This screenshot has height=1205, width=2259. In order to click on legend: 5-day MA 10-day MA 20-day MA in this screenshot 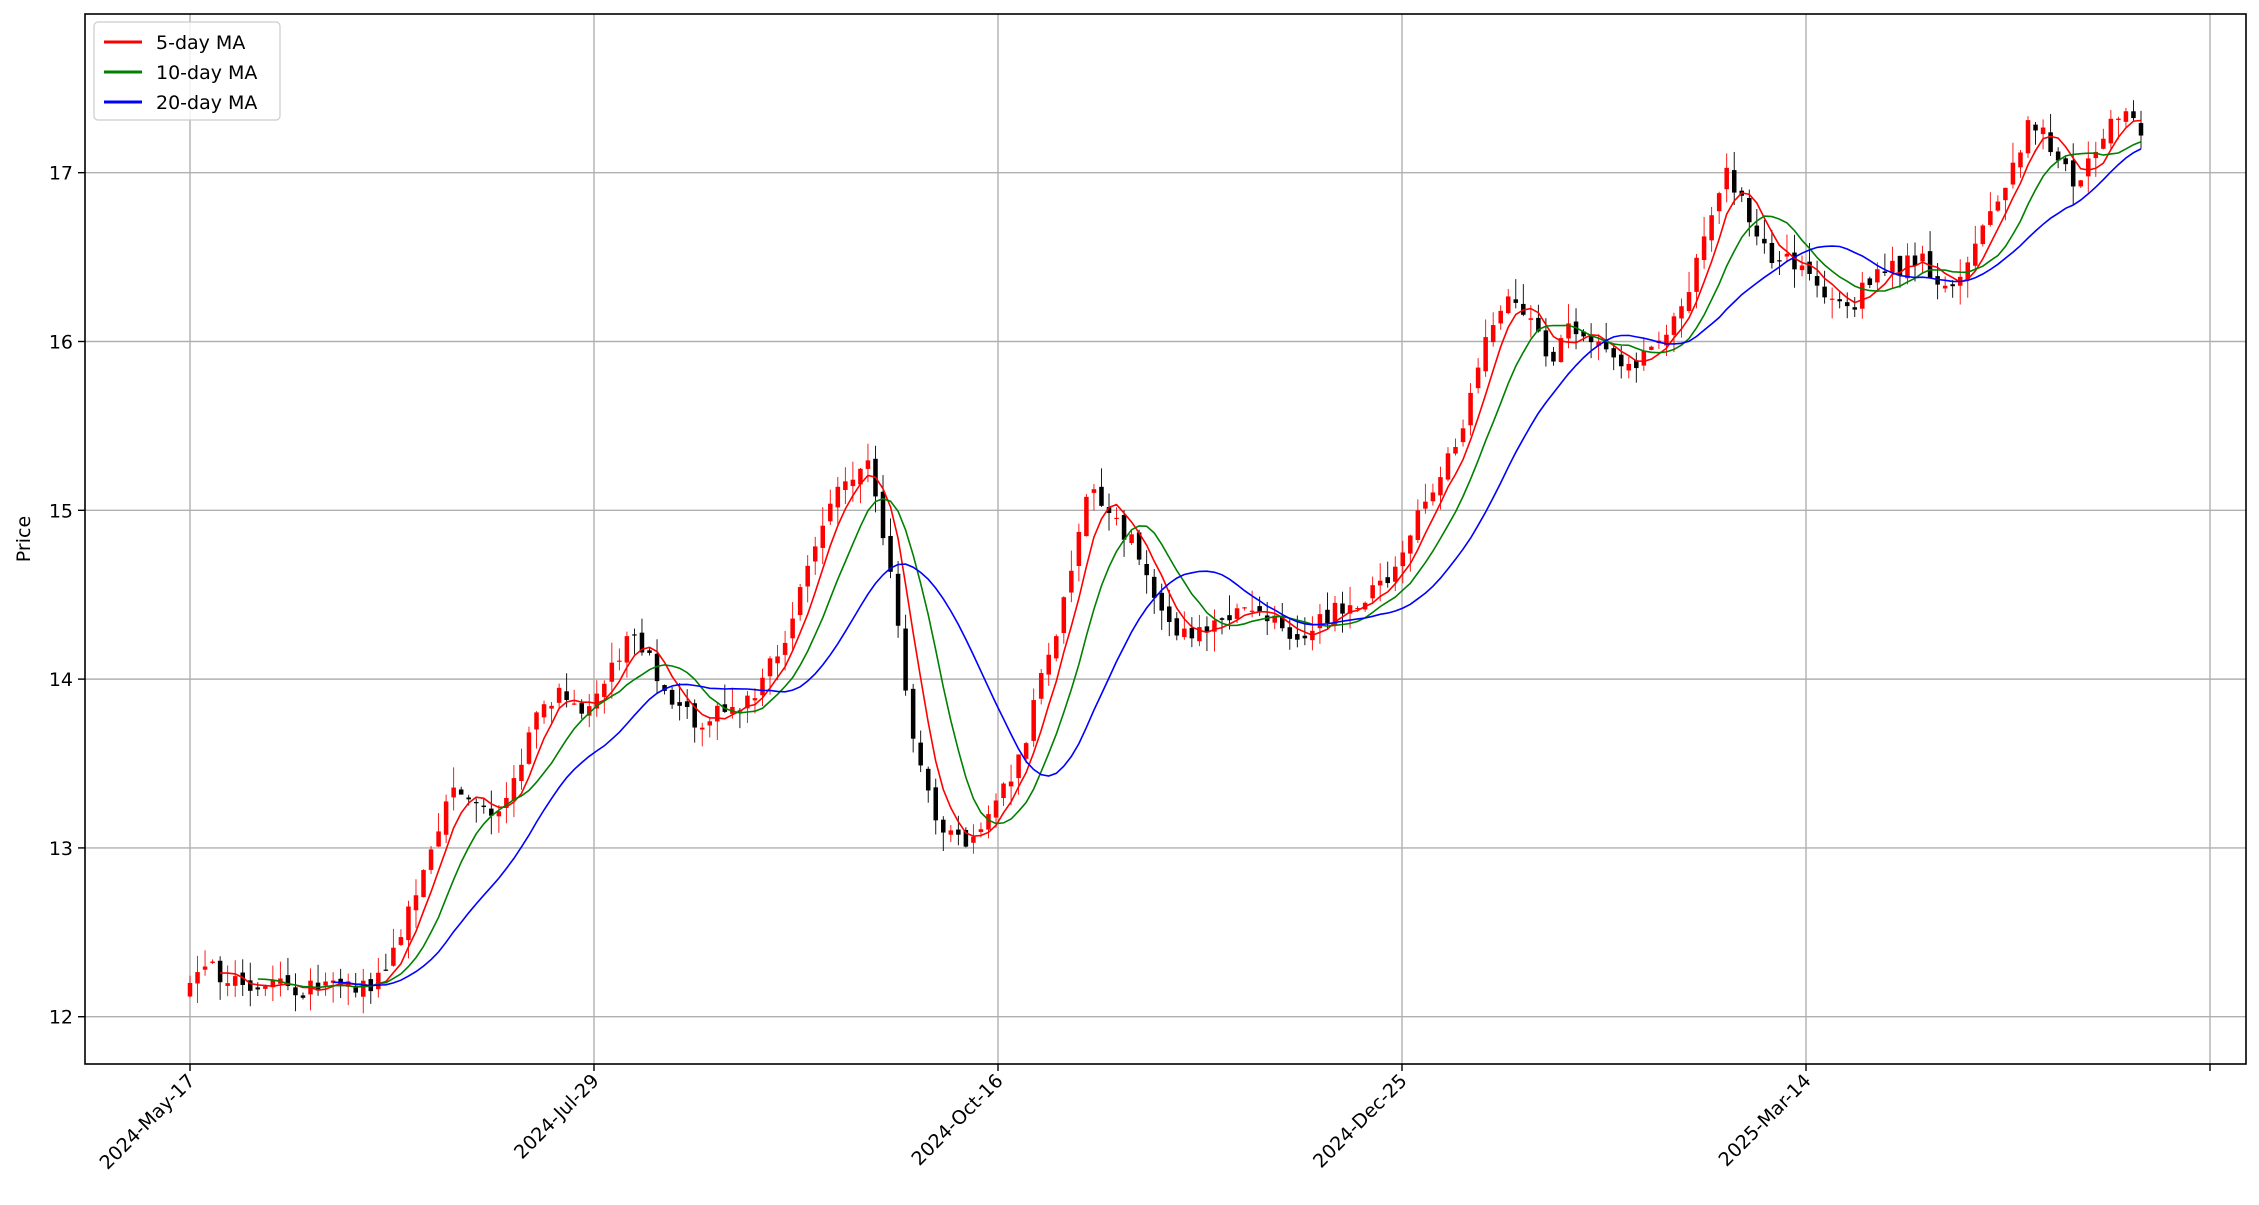, I will do `click(187, 71)`.